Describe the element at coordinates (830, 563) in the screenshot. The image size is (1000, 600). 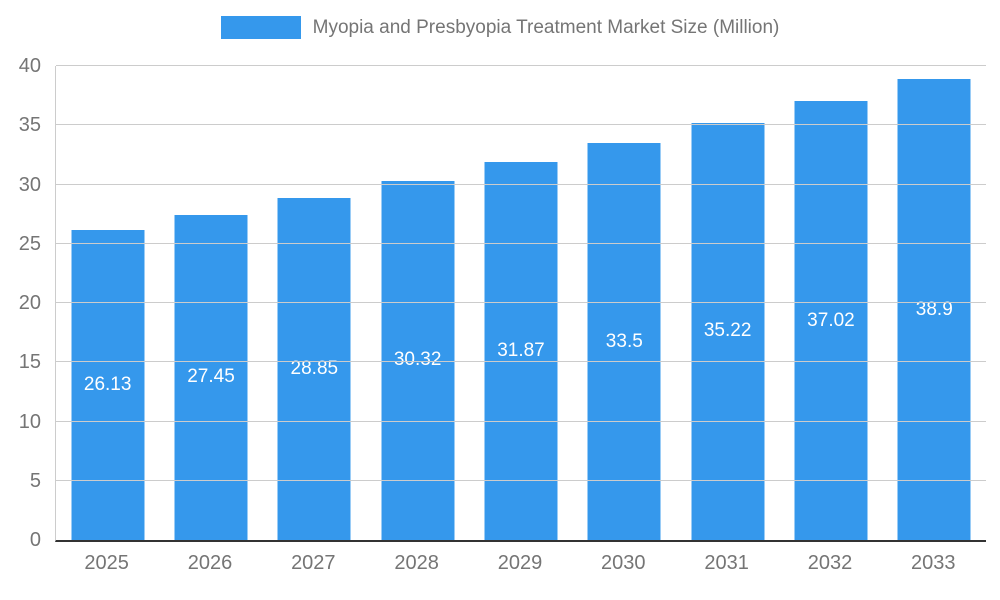
I see `x-tick-label: 2032` at that location.